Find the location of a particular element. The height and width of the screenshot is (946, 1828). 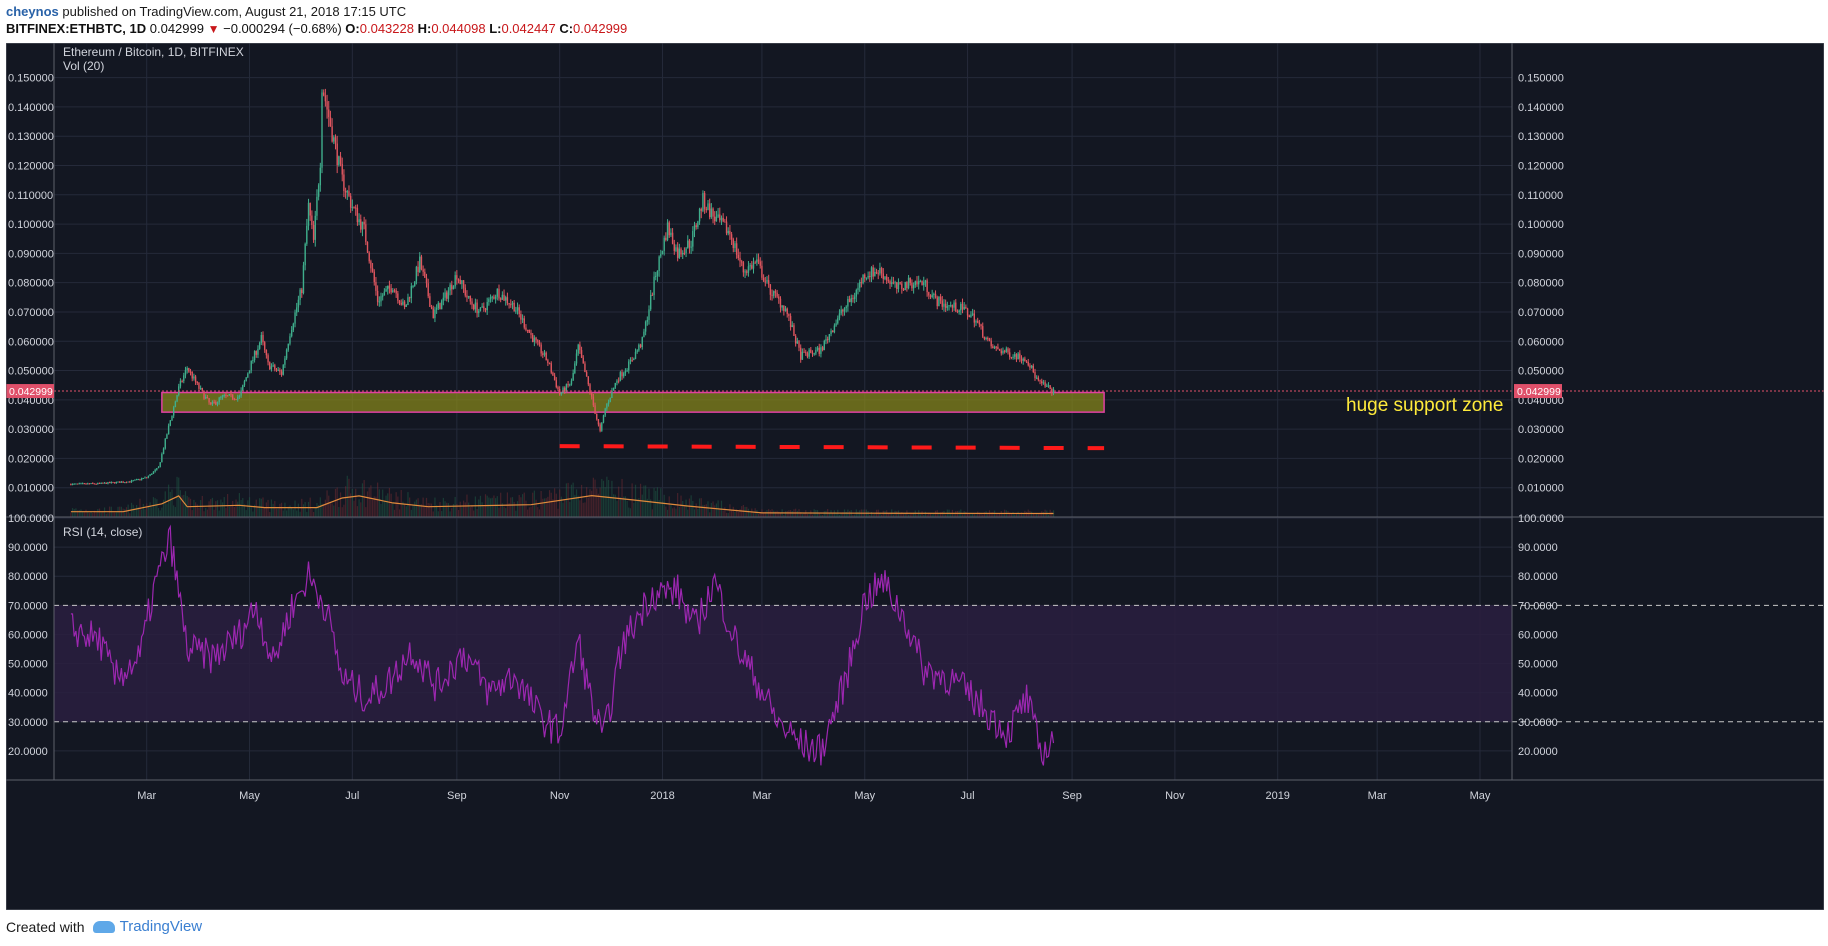

tradingview-link: TradingView is located at coordinates (147, 926).